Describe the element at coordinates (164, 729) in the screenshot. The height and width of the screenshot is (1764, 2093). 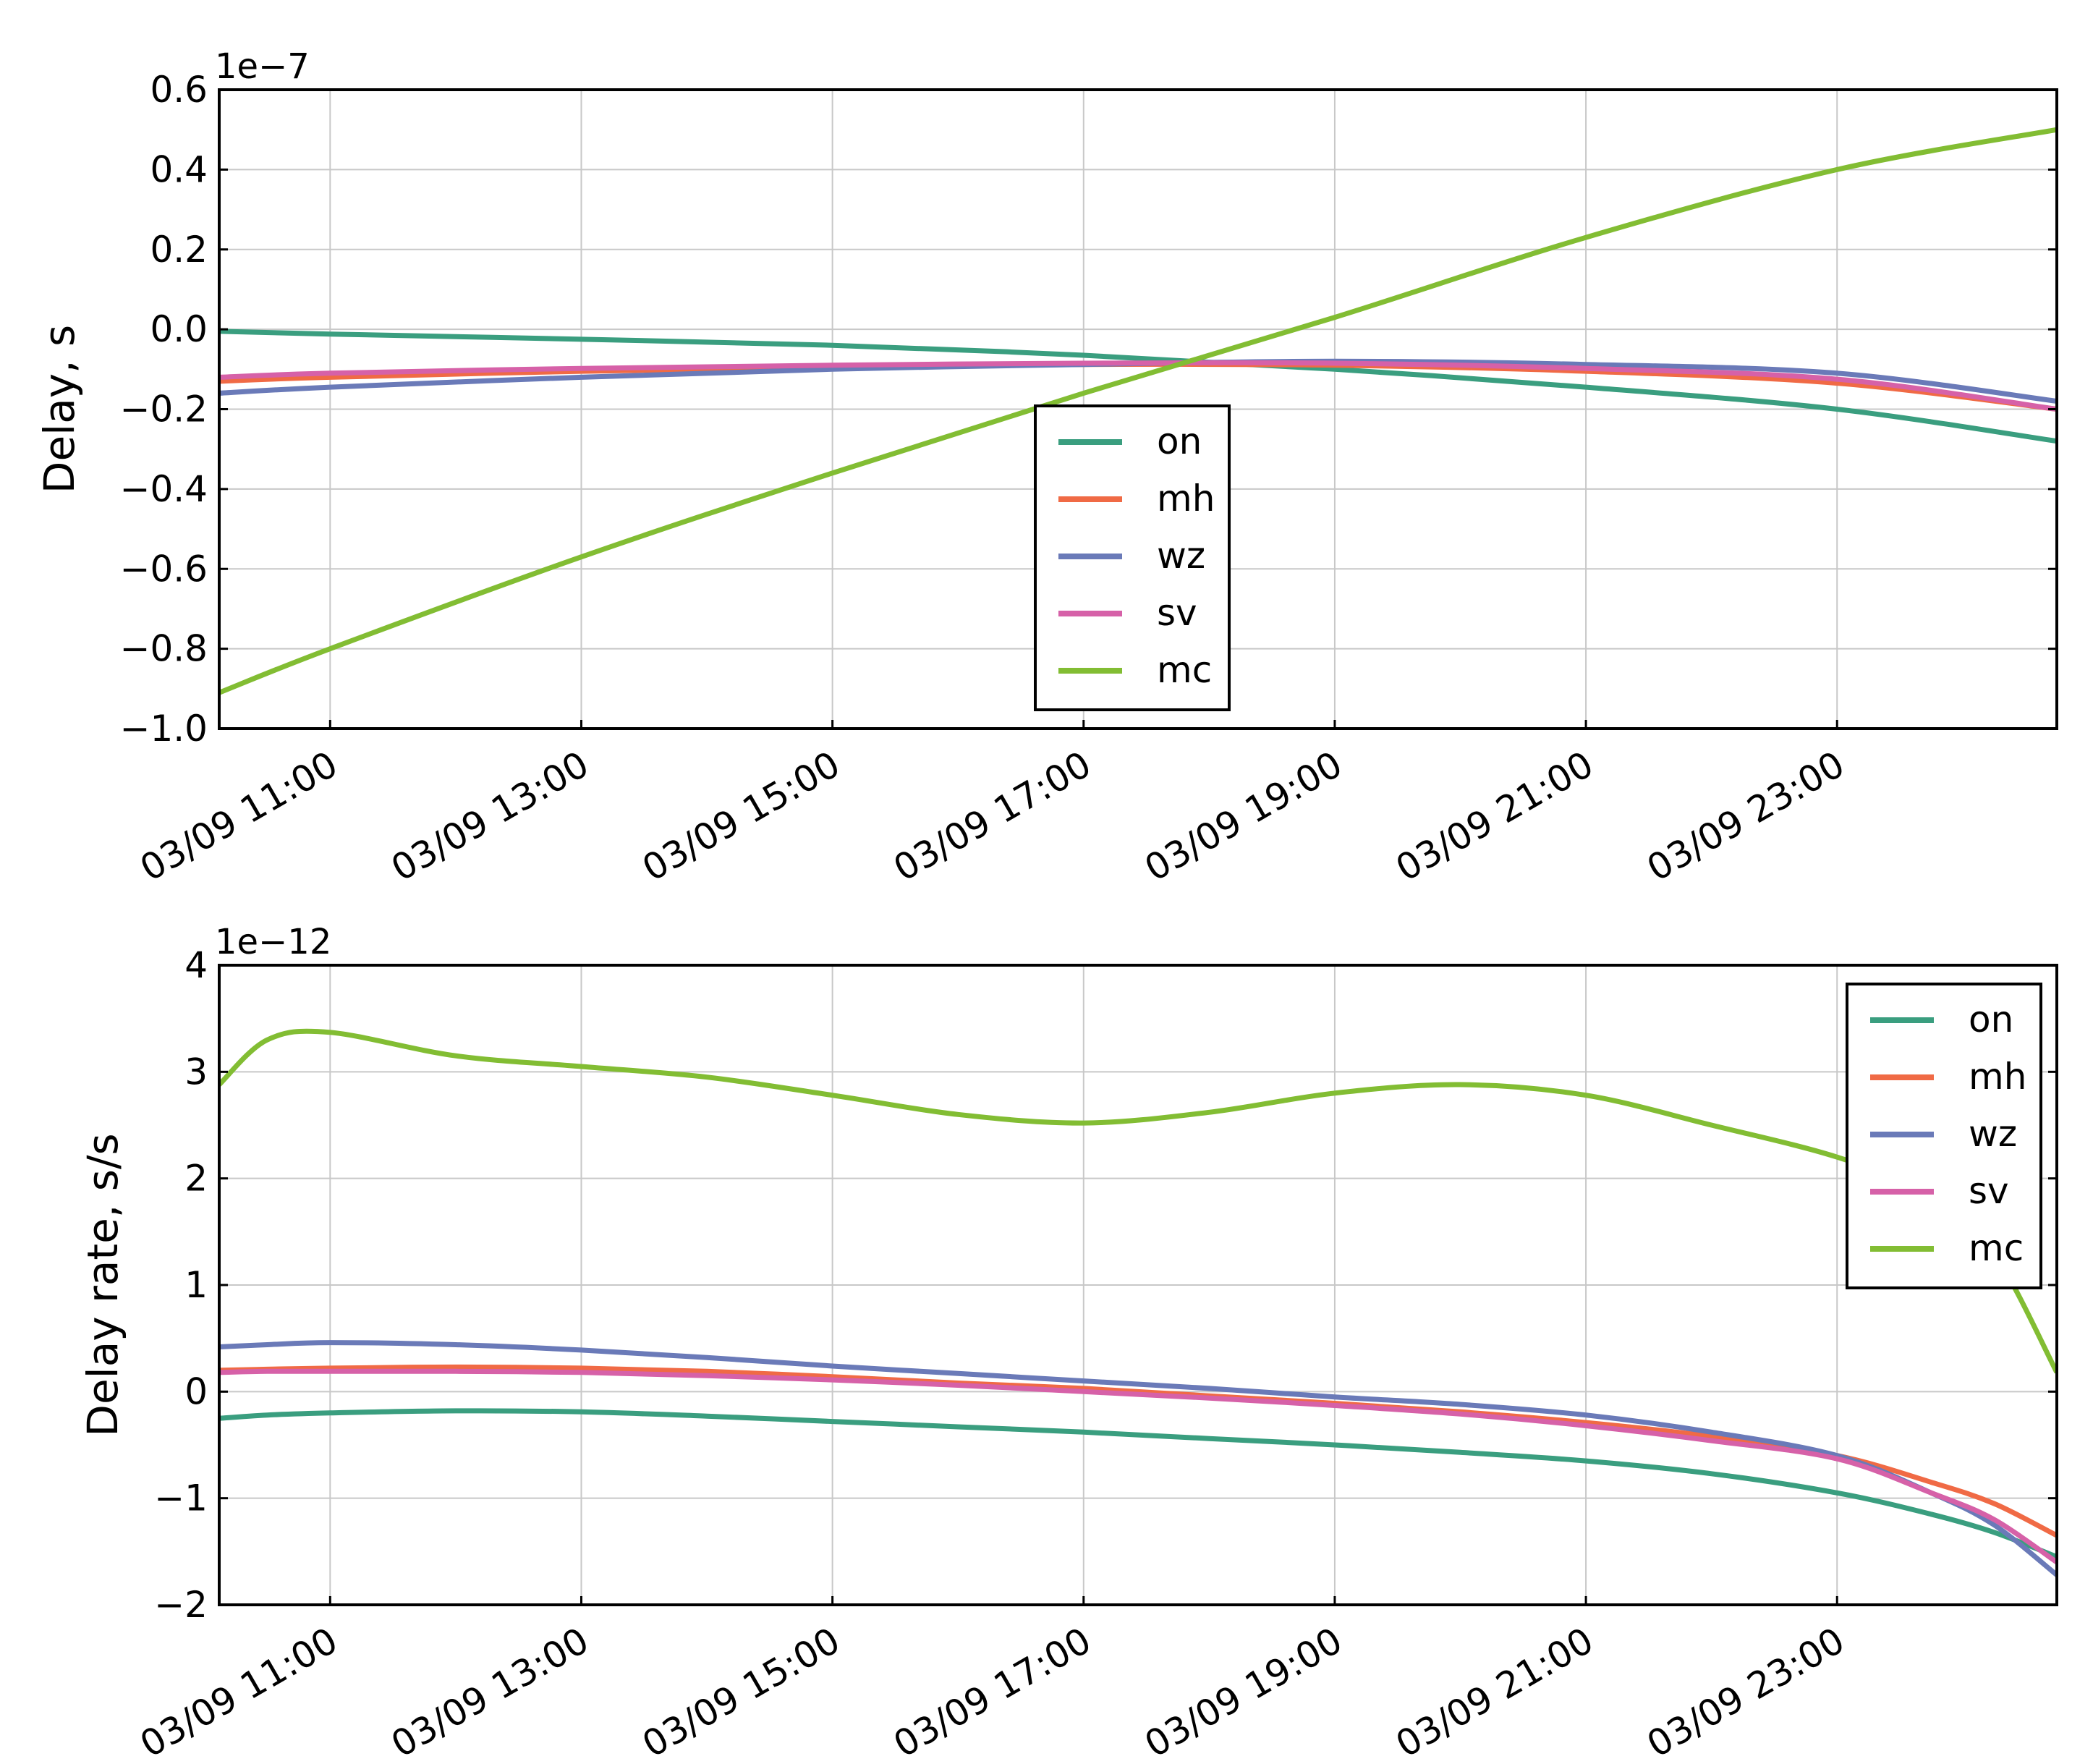
I see `delay-y-tick-label: −1.0` at that location.